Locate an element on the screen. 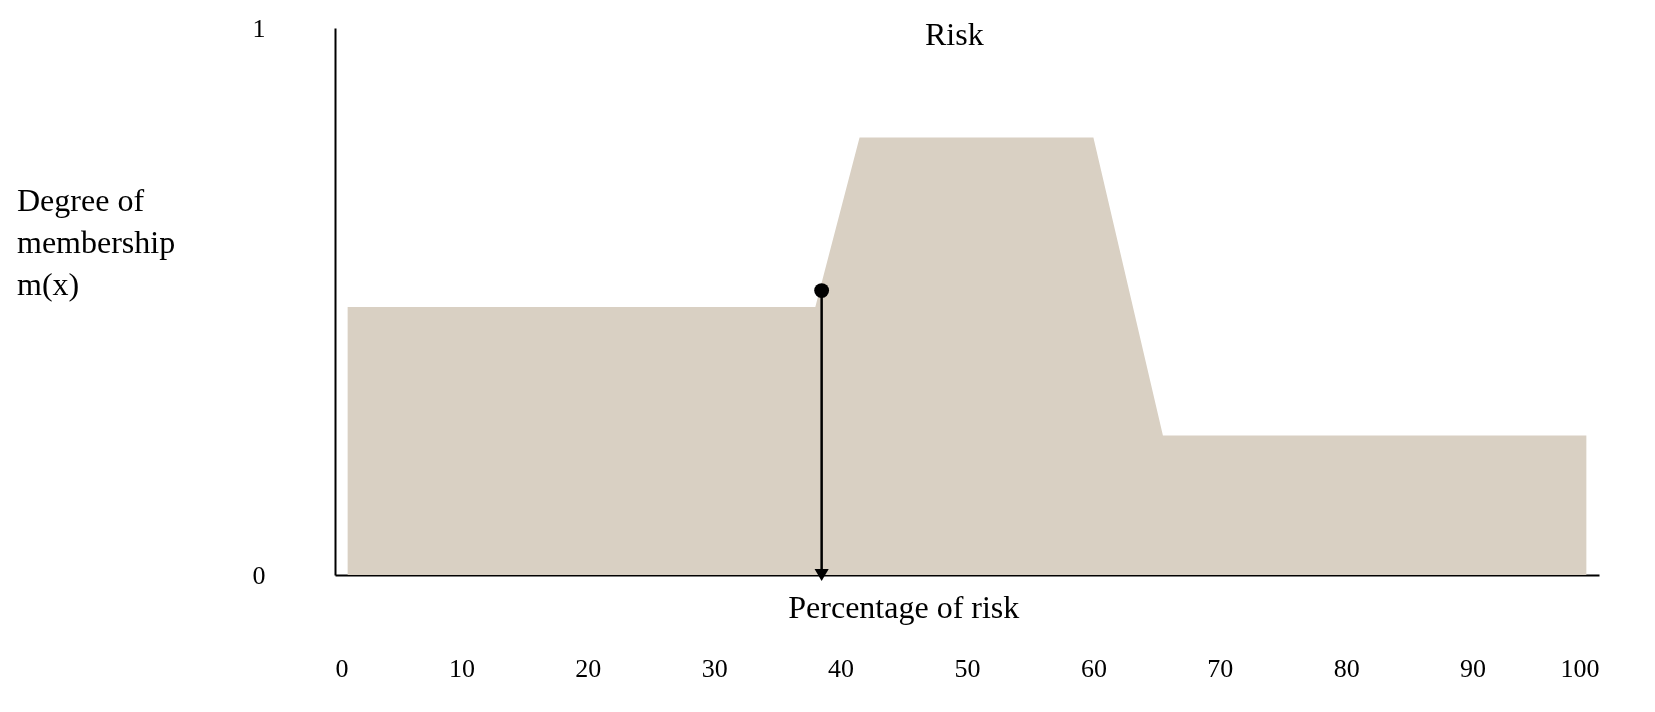  x-tick-label: 10 is located at coordinates (461, 668).